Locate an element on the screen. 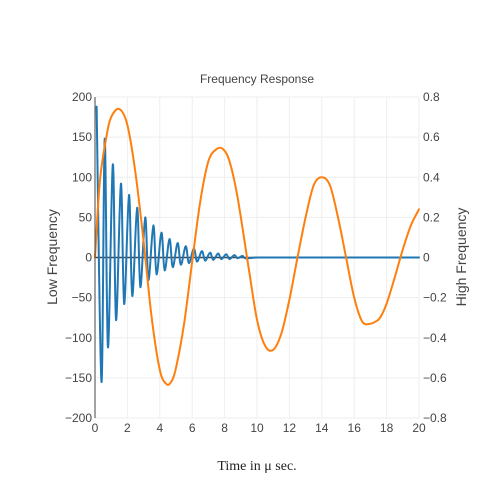  x-tick-label: 10 is located at coordinates (257, 428).